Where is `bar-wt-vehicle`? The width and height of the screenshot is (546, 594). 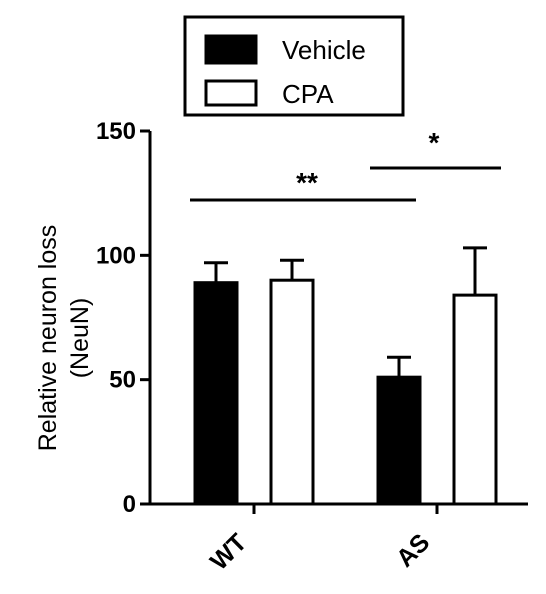
bar-wt-vehicle is located at coordinates (216, 393).